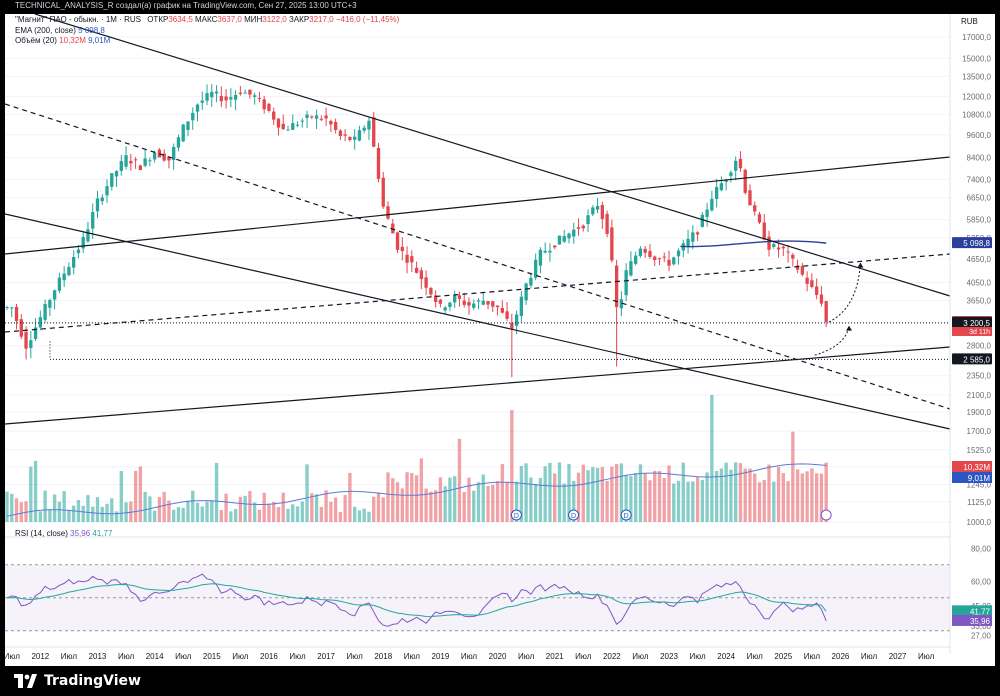 The height and width of the screenshot is (696, 1000). What do you see at coordinates (269, 656) in the screenshot?
I see `time-tick-label: 2016` at bounding box center [269, 656].